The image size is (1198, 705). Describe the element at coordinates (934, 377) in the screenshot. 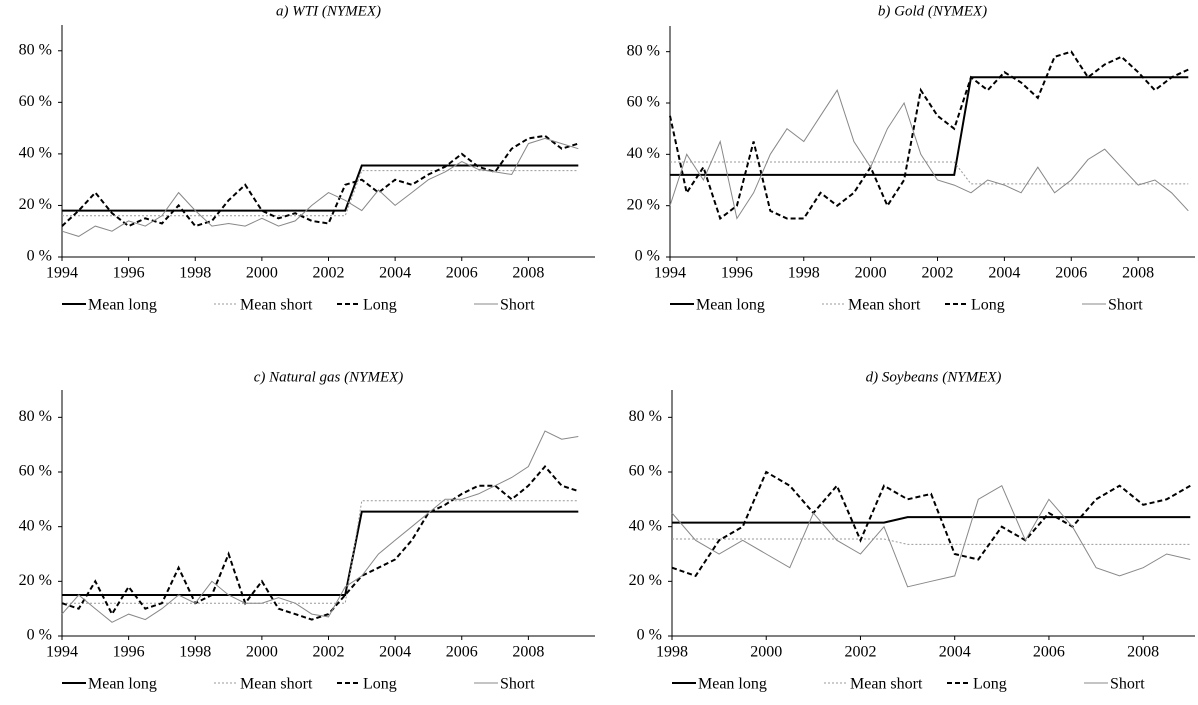

I see `chart-title: d) Soybeans (NYMEX)` at that location.